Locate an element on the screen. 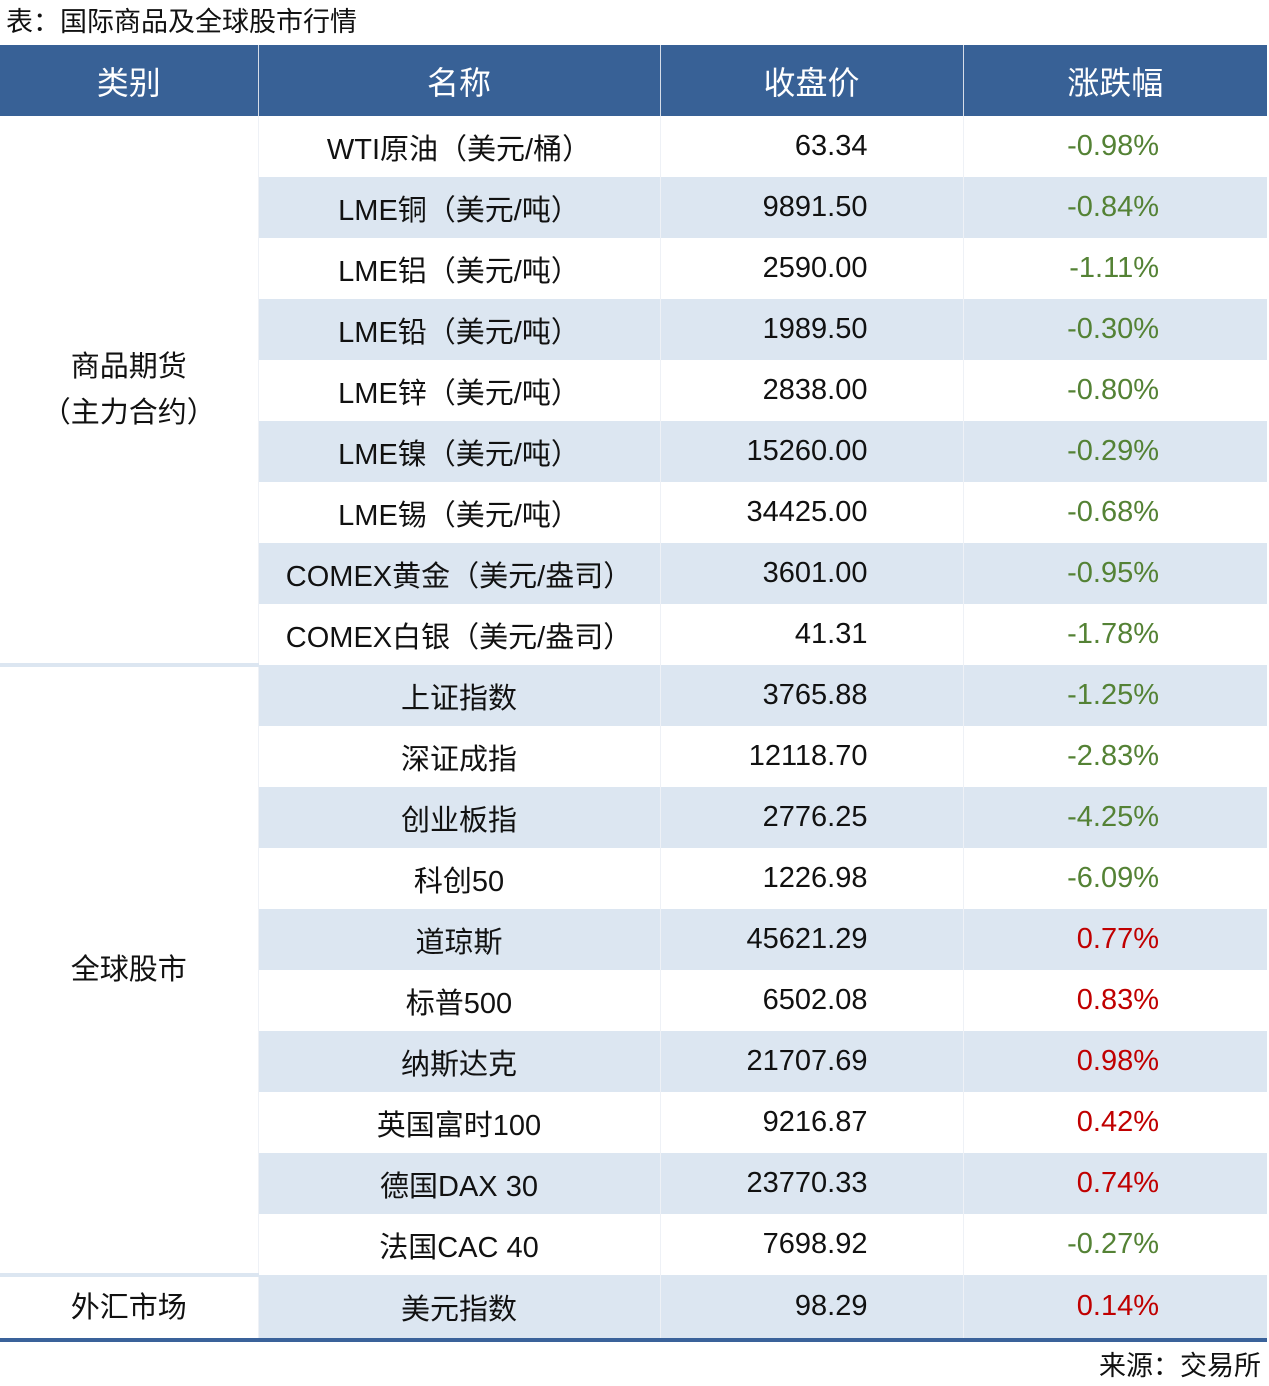 This screenshot has width=1269, height=1386. table-row: LME铜（美元/吨） 9891.50 -0.84% is located at coordinates (633, 207).